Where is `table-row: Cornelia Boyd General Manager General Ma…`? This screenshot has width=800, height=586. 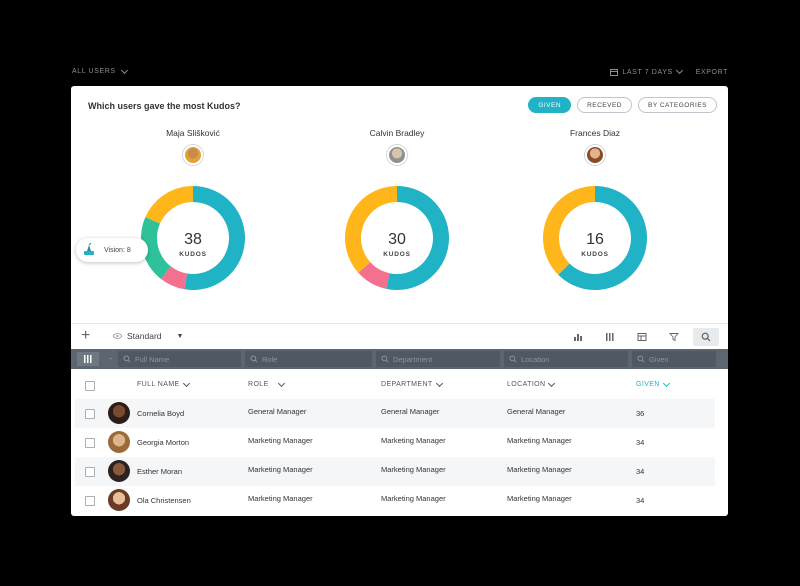
table-row: Cornelia Boyd General Manager General Ma… is located at coordinates (395, 413).